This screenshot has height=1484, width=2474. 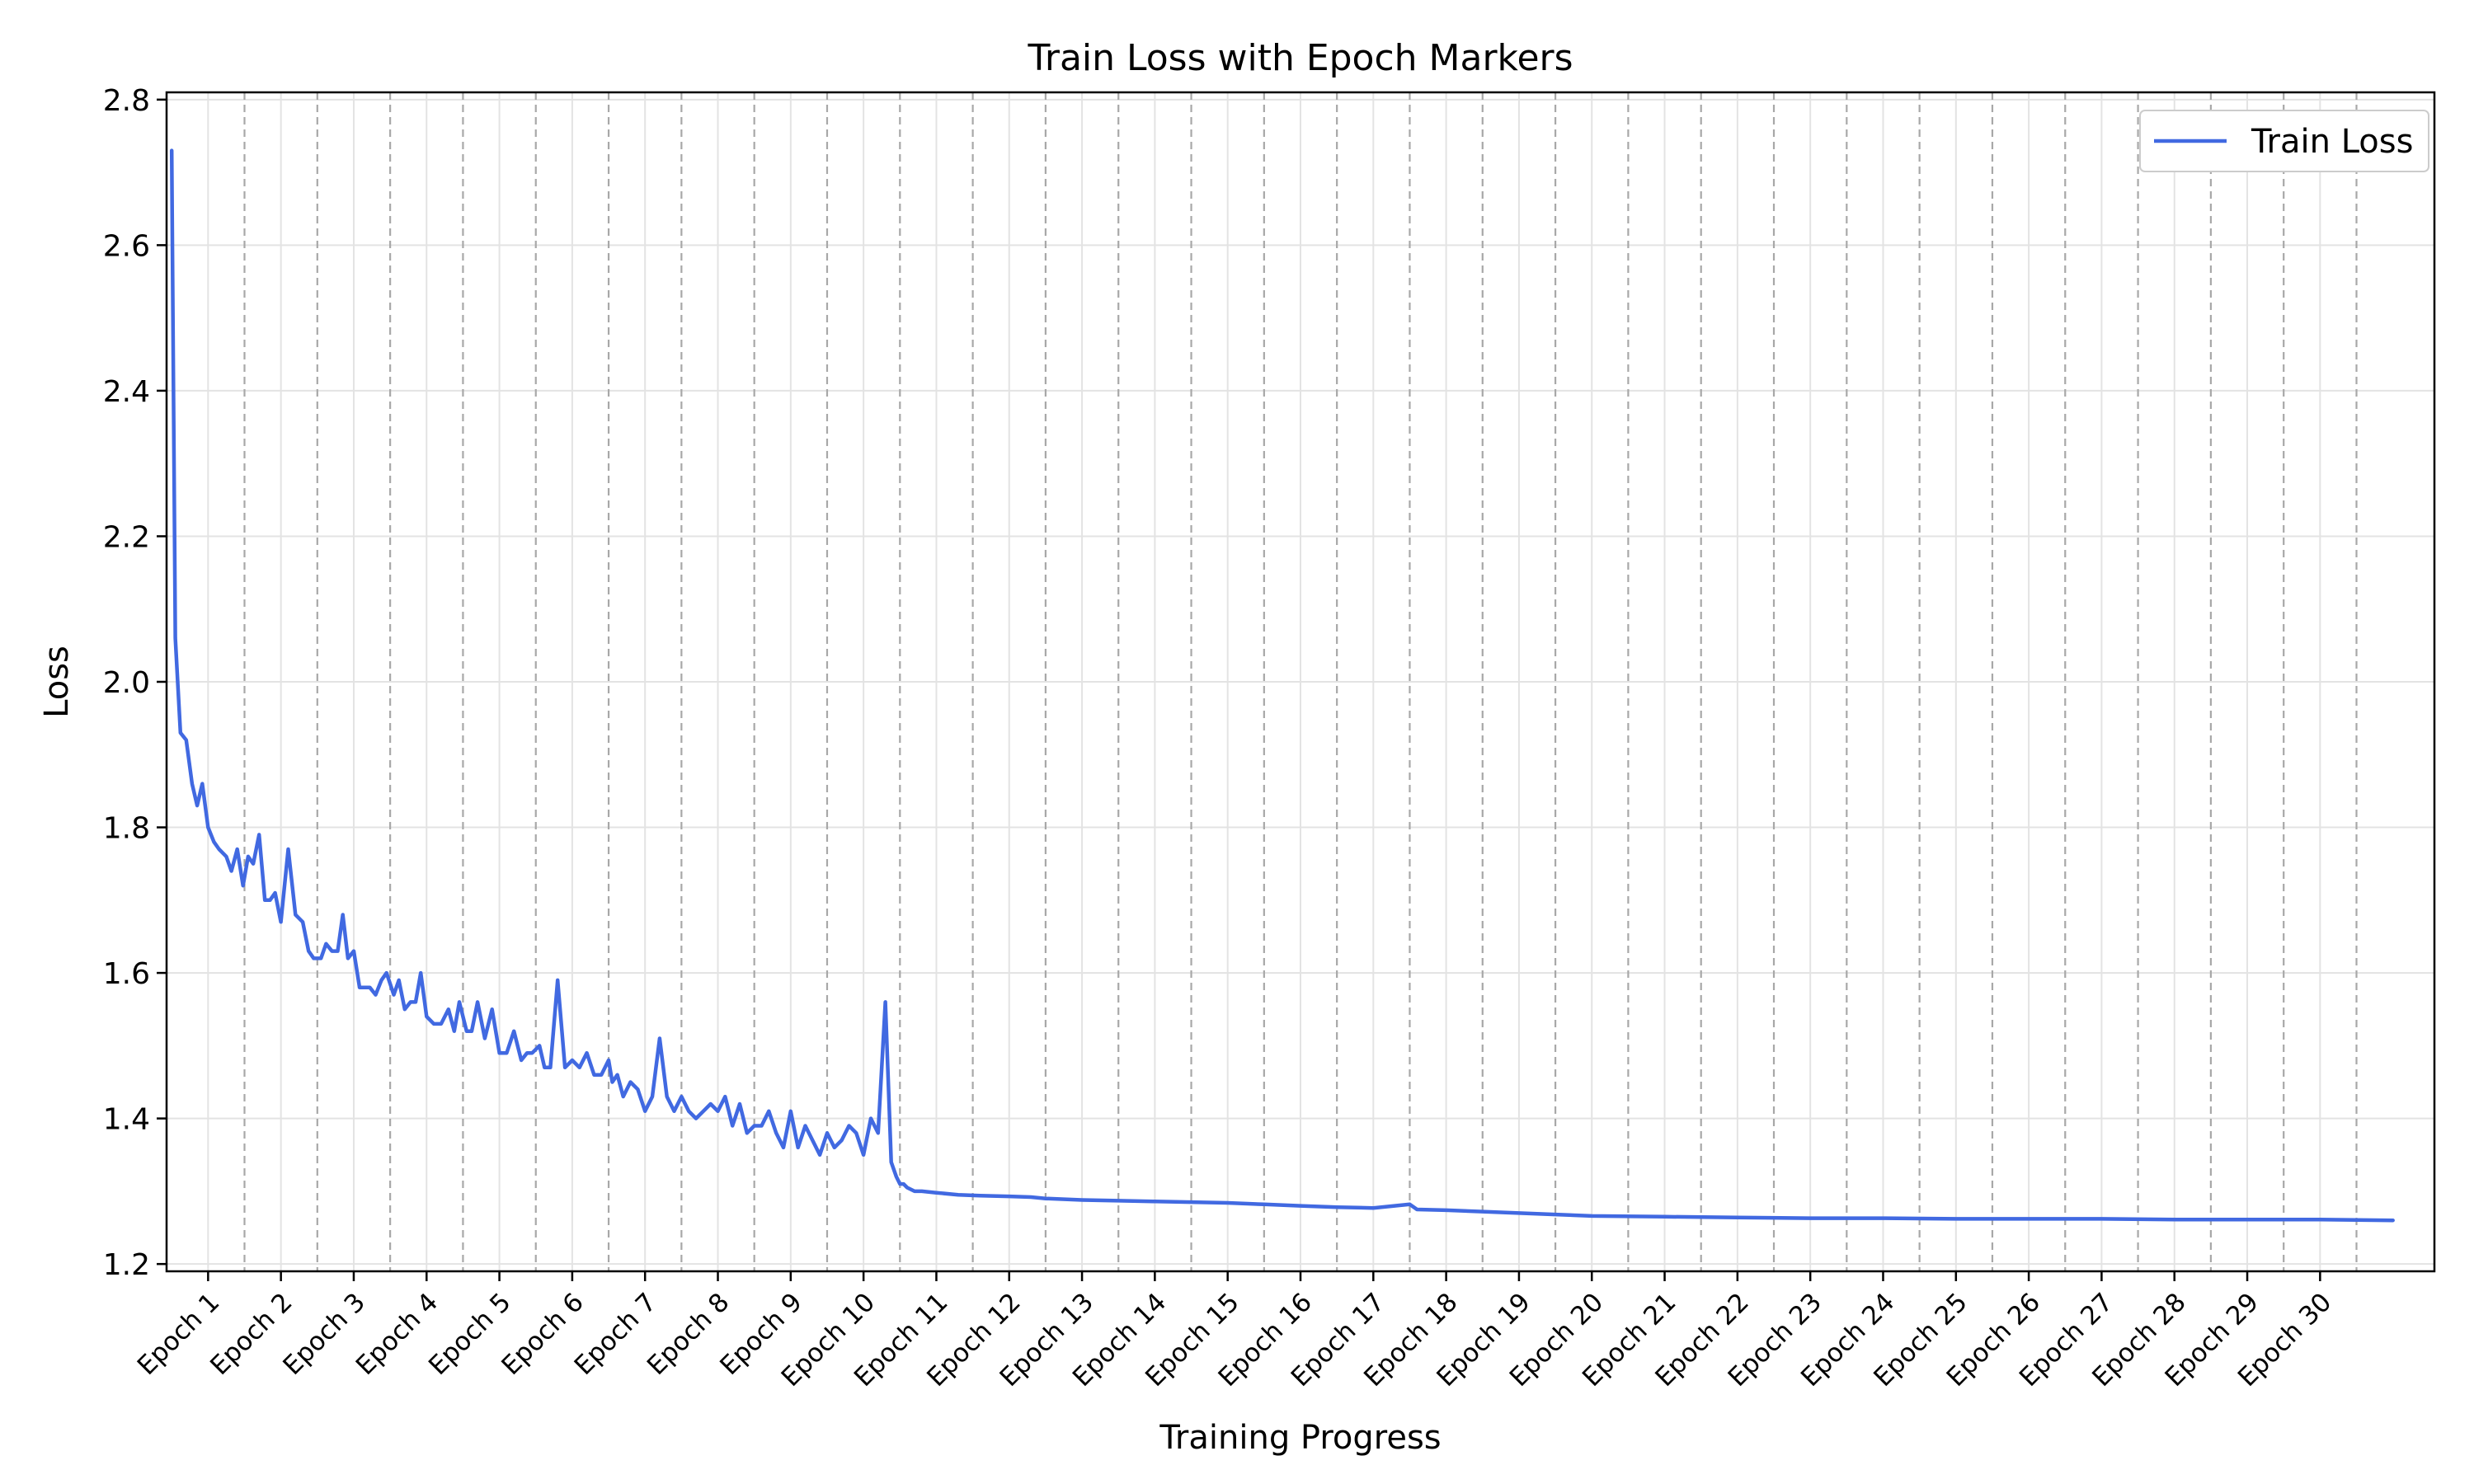 What do you see at coordinates (2332, 142) in the screenshot?
I see `legend-label-train-loss: Train Loss` at bounding box center [2332, 142].